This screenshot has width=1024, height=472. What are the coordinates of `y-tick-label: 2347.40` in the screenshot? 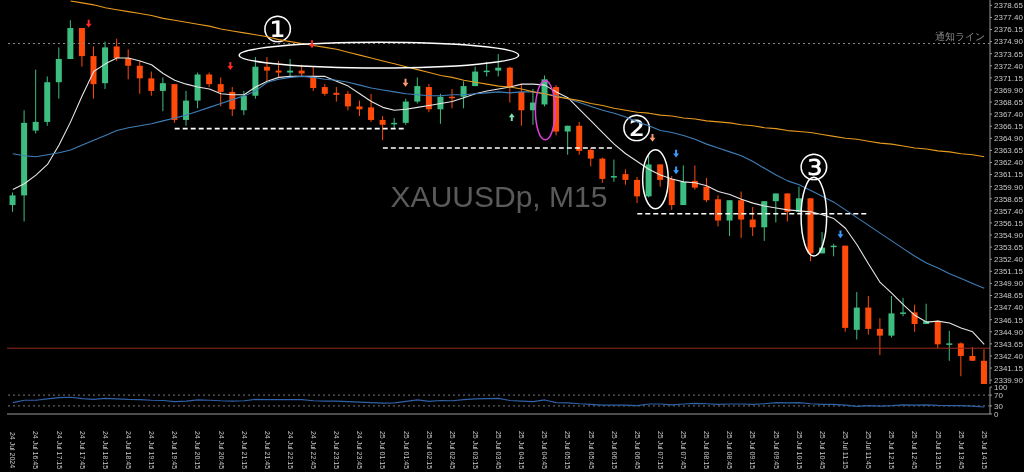 It's located at (1009, 308).